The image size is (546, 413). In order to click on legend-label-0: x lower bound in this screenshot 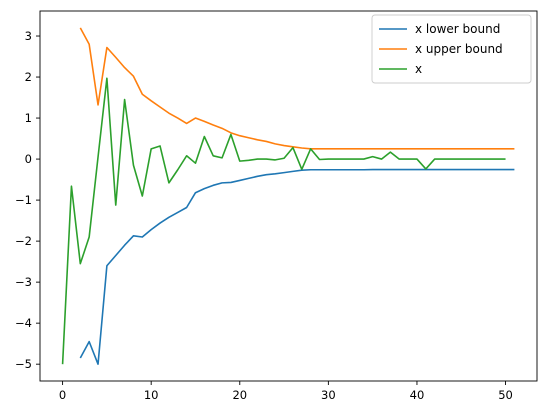, I will do `click(457, 29)`.